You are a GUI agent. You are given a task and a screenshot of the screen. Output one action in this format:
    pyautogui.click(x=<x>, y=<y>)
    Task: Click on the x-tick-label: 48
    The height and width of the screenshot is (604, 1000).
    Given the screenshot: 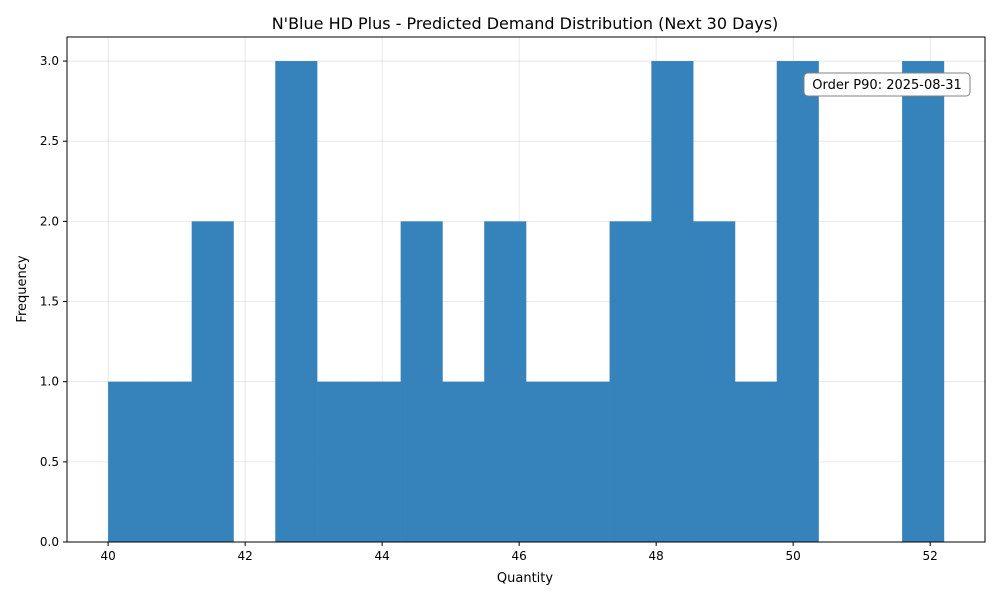 What is the action you would take?
    pyautogui.click(x=656, y=556)
    